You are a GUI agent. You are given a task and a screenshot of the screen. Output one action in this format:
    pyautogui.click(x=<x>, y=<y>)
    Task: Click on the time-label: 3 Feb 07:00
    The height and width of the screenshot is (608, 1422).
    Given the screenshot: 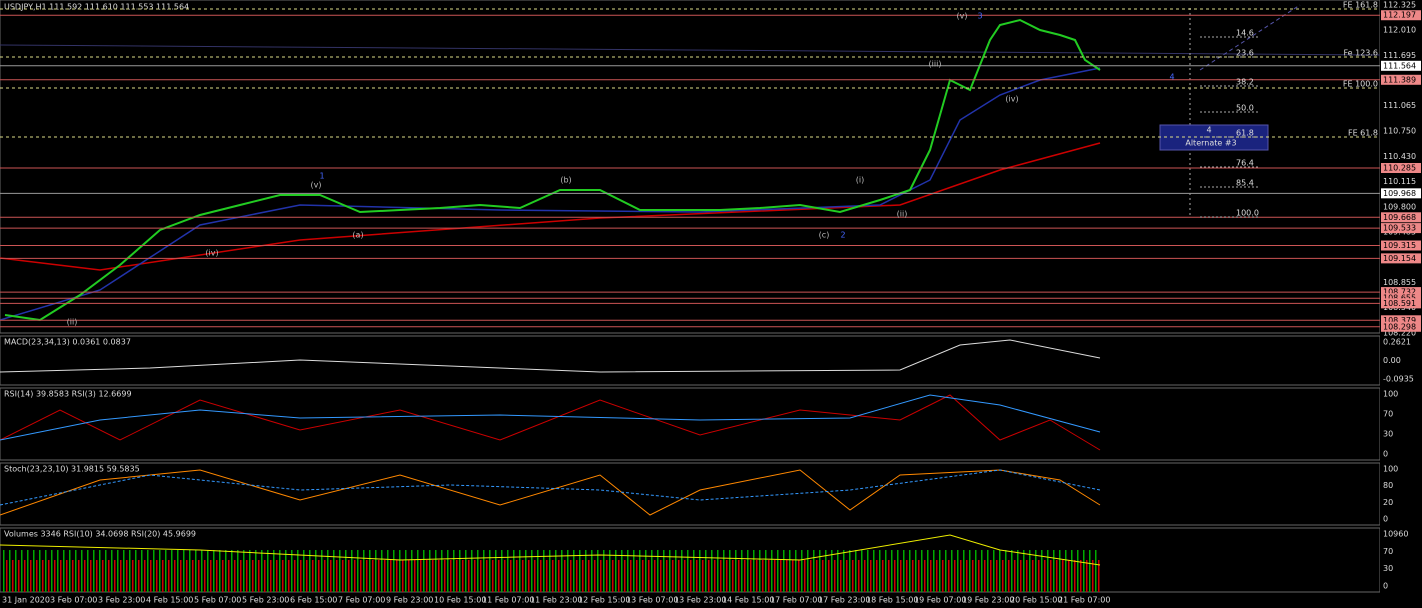 What is the action you would take?
    pyautogui.click(x=73, y=600)
    